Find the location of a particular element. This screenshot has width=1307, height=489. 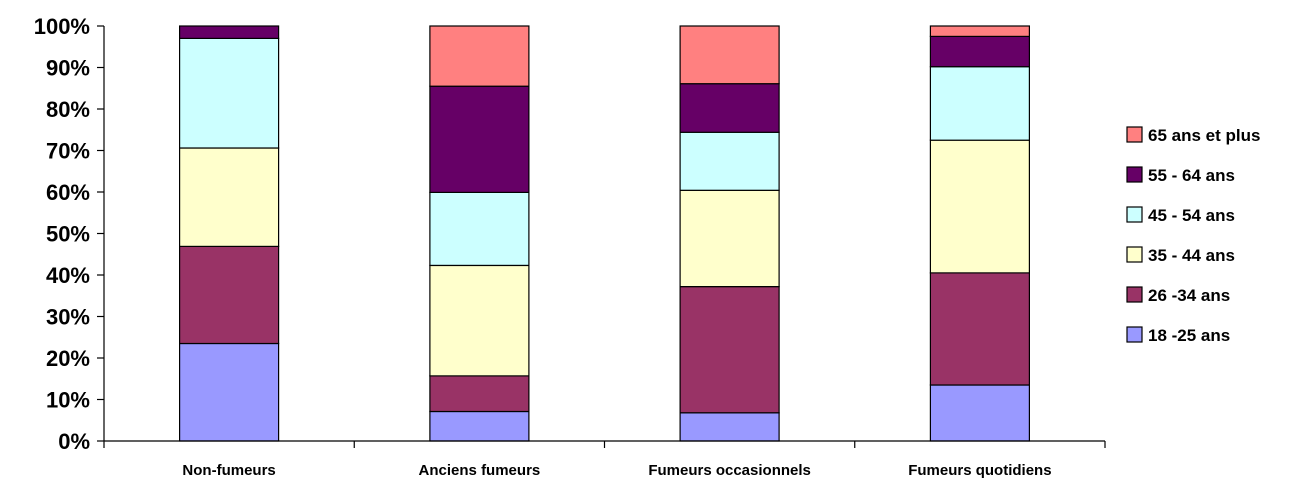

y-tick-label: 50% is located at coordinates (68, 234).